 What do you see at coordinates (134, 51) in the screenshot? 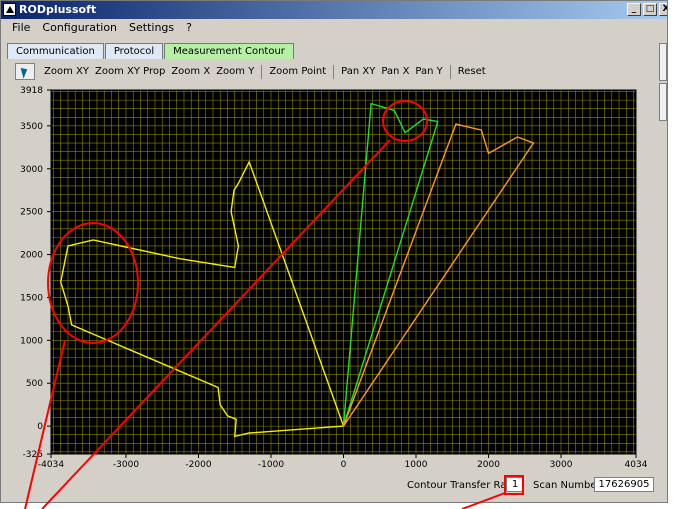
I see `tab-protocol: Protocol` at bounding box center [134, 51].